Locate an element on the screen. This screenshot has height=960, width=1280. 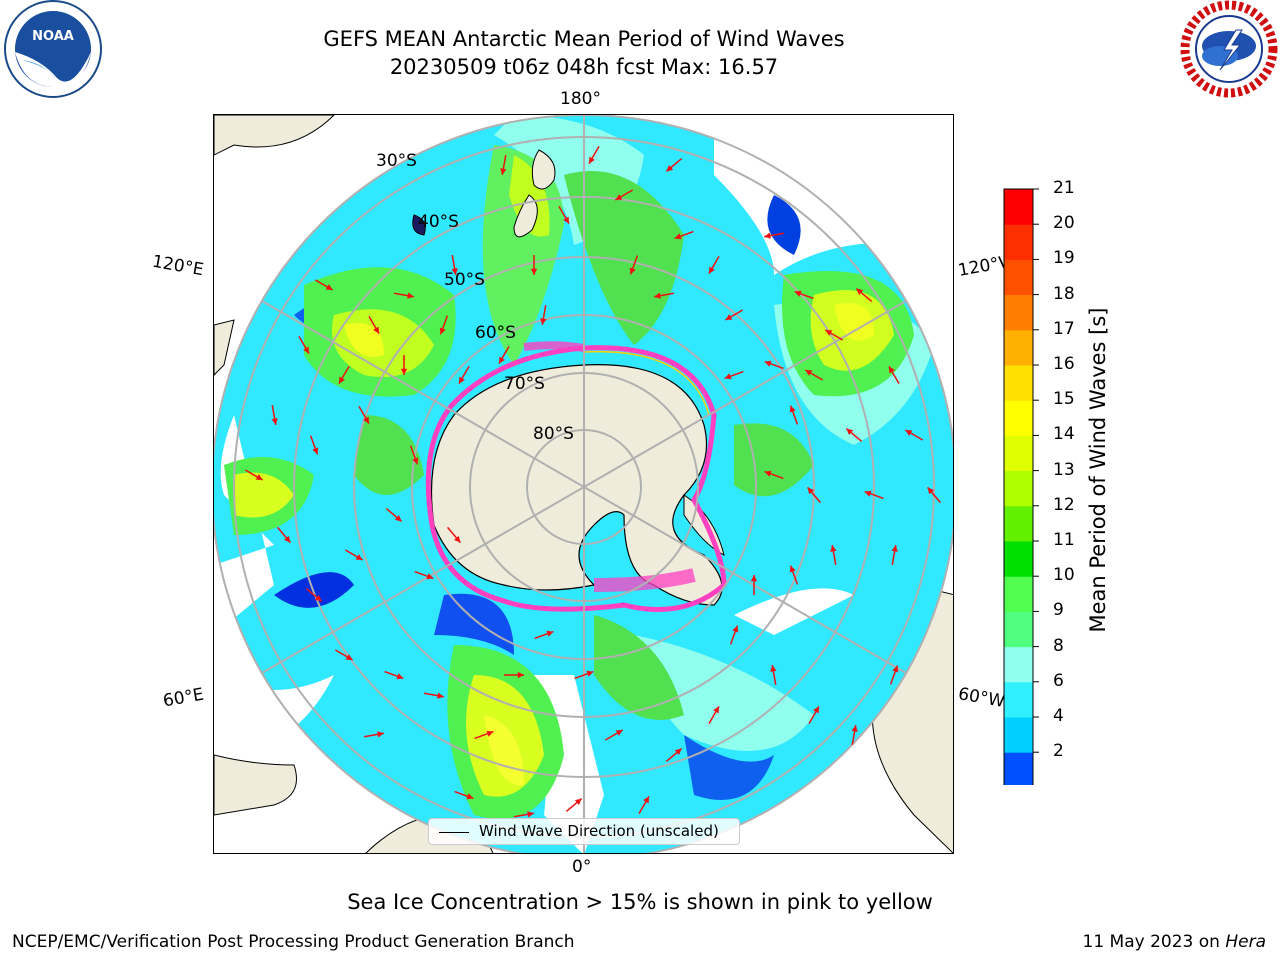
lon-label-lower-left: 60°E is located at coordinates (183, 698).